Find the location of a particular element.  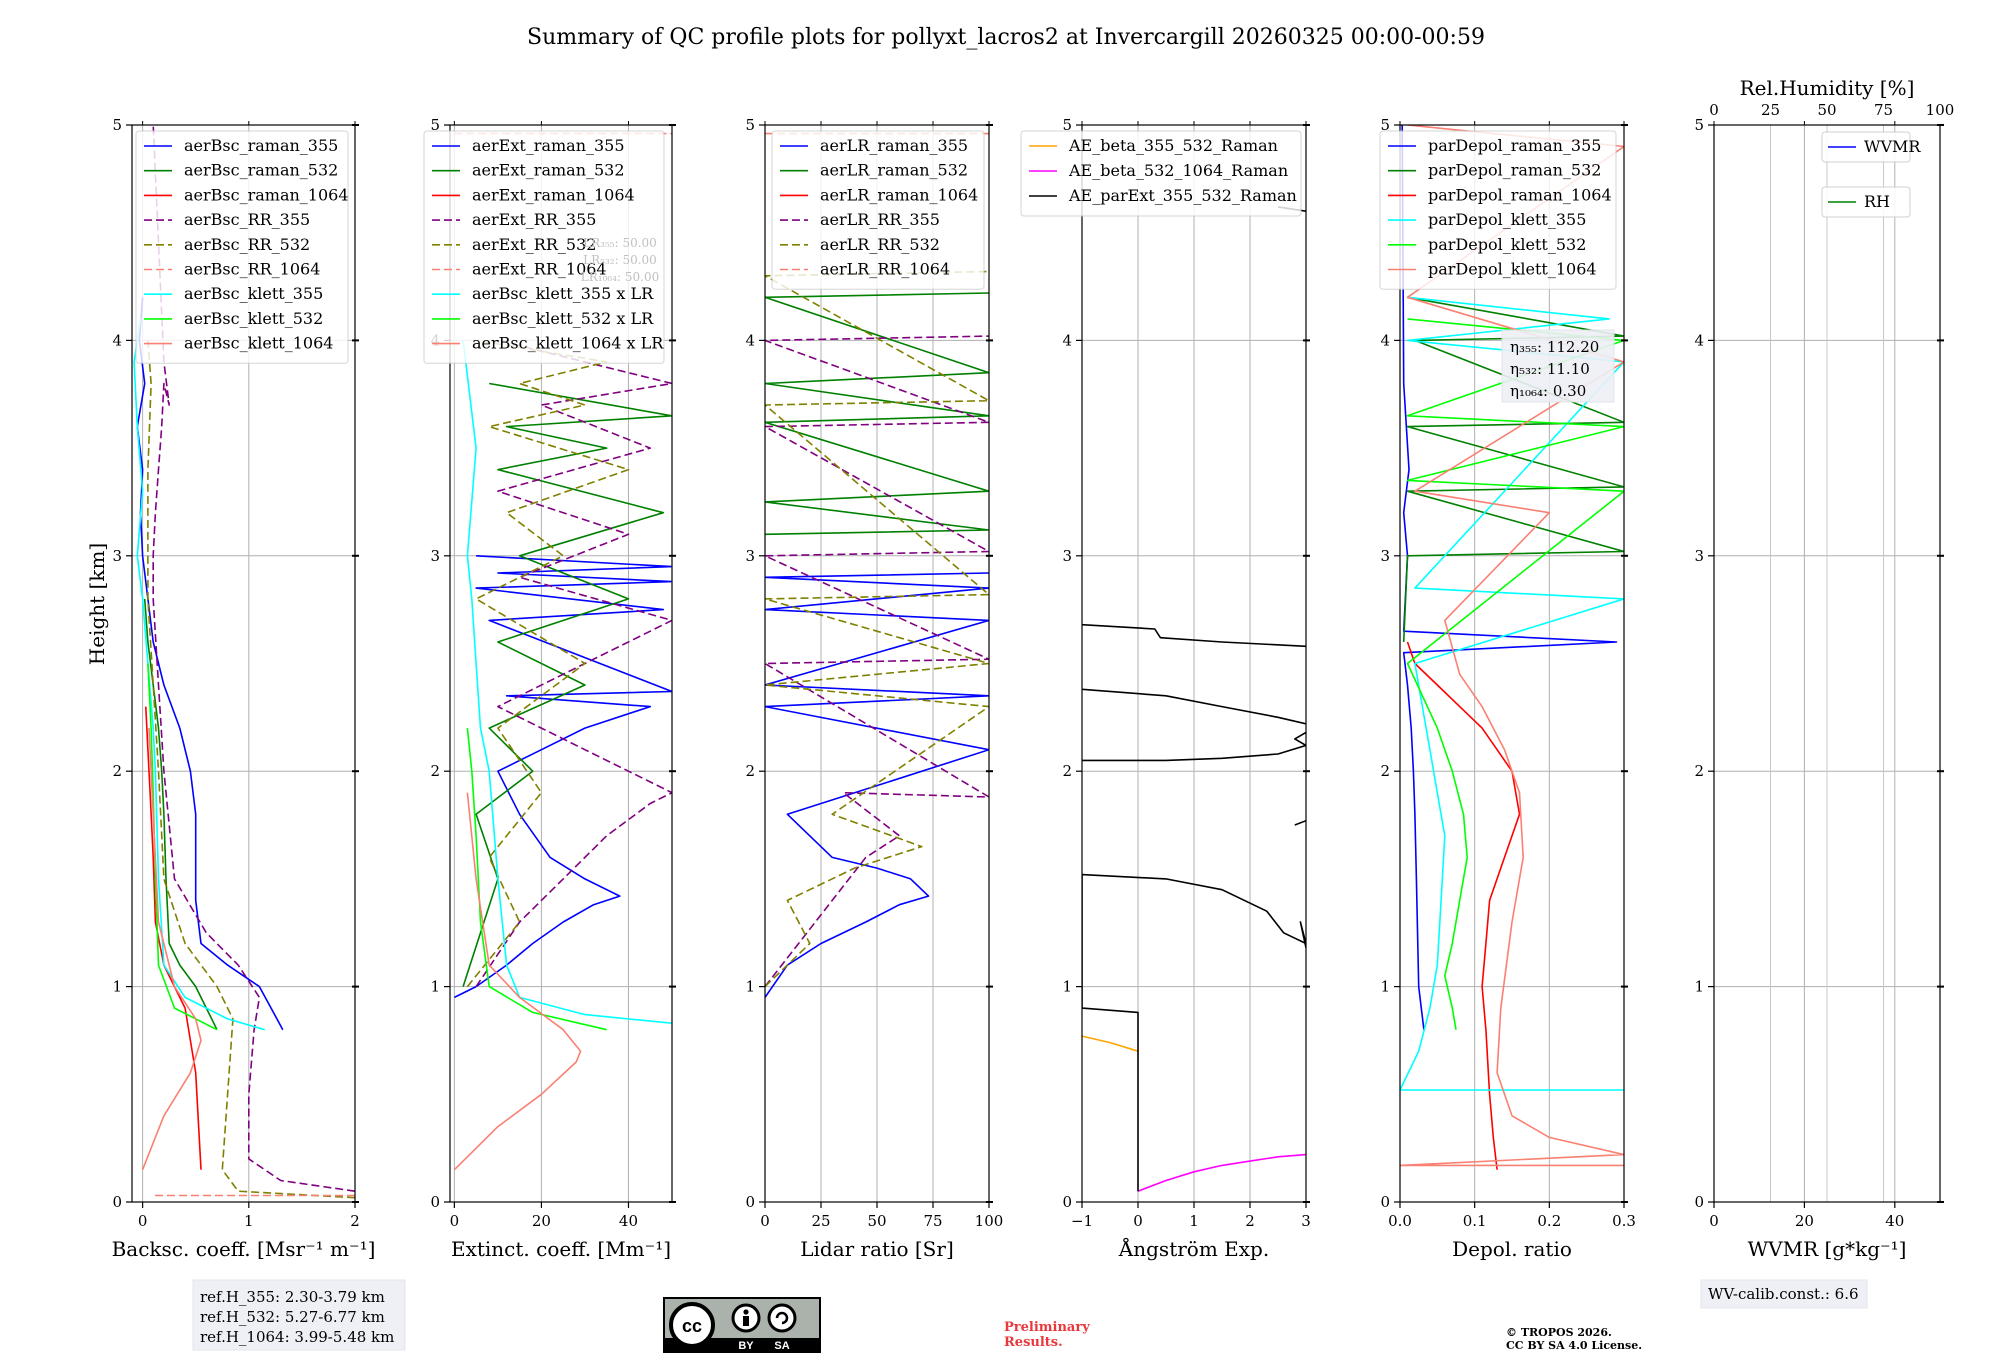

x2-axis-label: Rel.Humidity [%] is located at coordinates (1827, 88).